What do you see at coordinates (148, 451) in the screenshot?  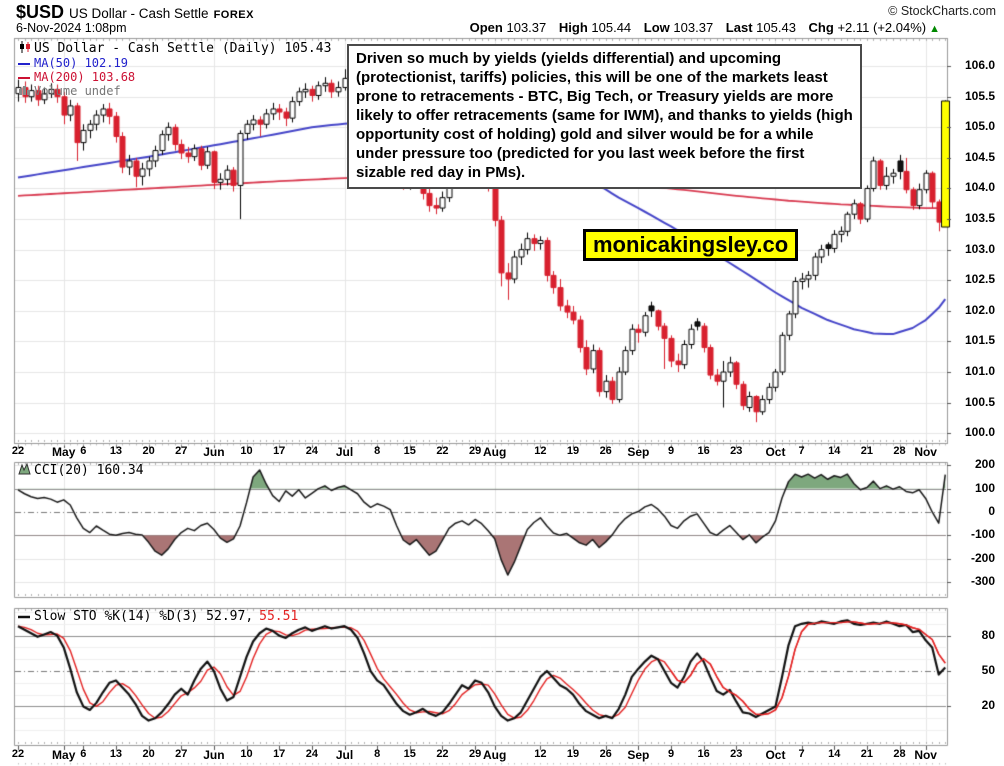 I see `x-axis-label: 20` at bounding box center [148, 451].